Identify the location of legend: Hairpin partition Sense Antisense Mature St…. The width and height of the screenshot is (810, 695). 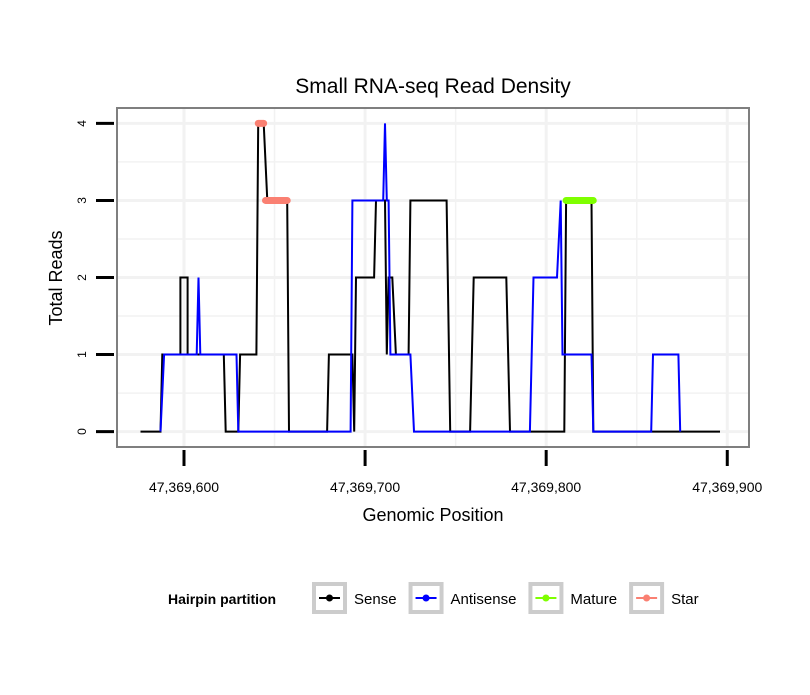
(433, 598).